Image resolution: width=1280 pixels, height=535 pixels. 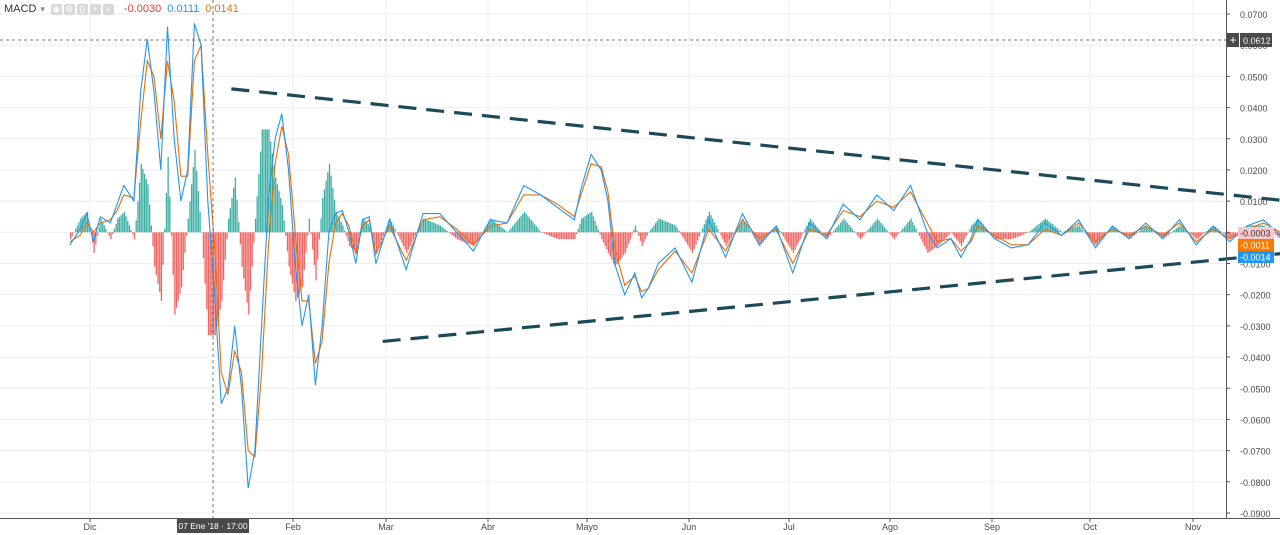 I want to click on y-tick-label: -0.0300, so click(x=1255, y=327).